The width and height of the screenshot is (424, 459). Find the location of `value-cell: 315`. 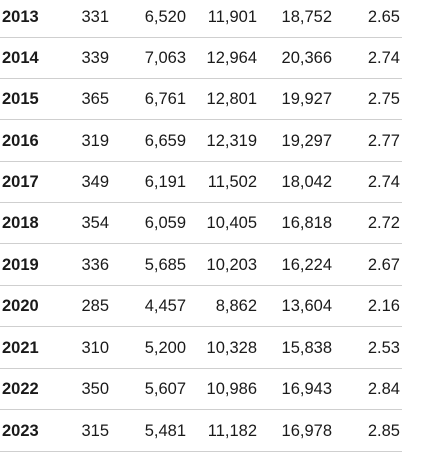

value-cell: 315 is located at coordinates (95, 431).